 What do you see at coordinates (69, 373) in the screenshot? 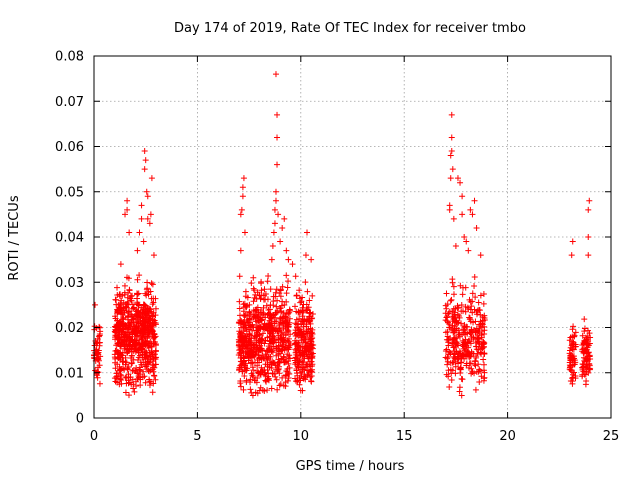
I see `y-tick-label: 0.01` at bounding box center [69, 373].